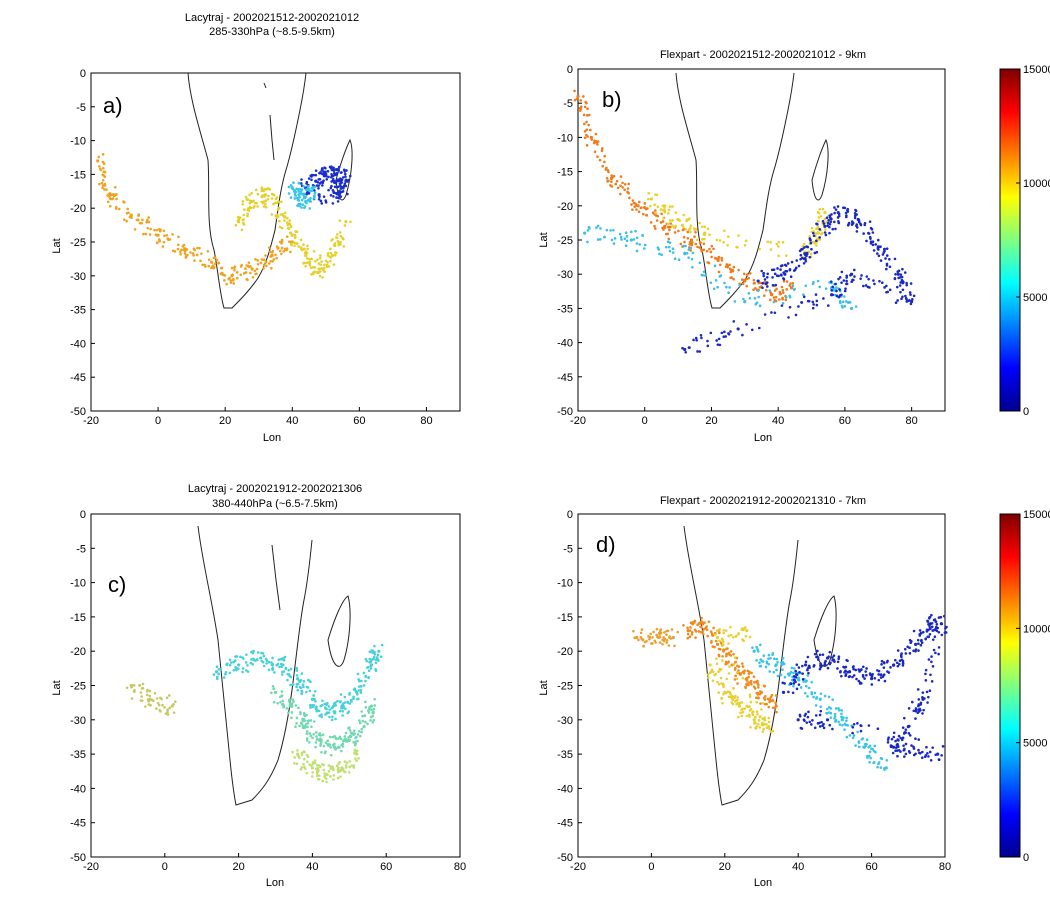 This screenshot has height=901, width=1050. Describe the element at coordinates (225, 421) in the screenshot. I see `x-tick-label: 20` at that location.